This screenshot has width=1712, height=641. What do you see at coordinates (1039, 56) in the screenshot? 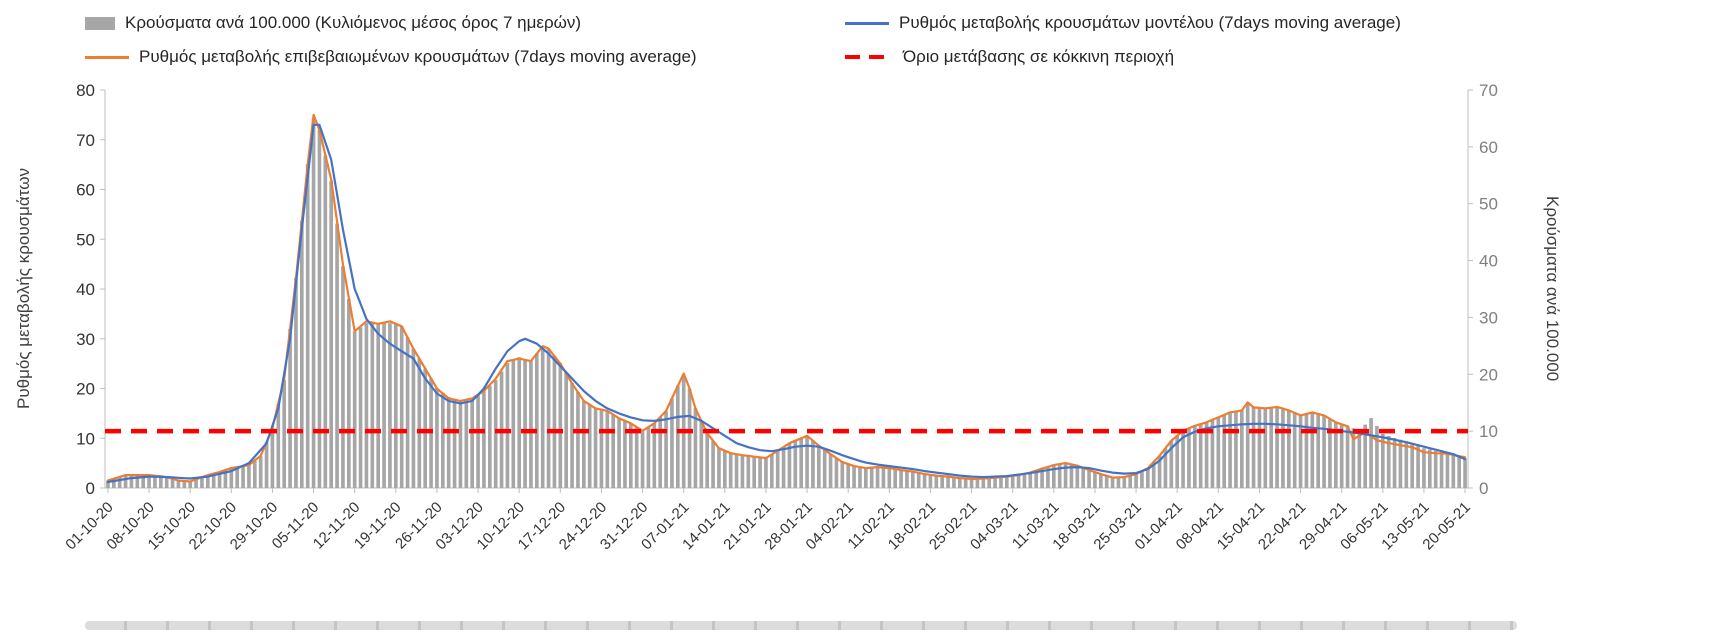
I see `legend-label: Όριο μετάβασης σε κόκκινη περιοχή` at bounding box center [1039, 56].